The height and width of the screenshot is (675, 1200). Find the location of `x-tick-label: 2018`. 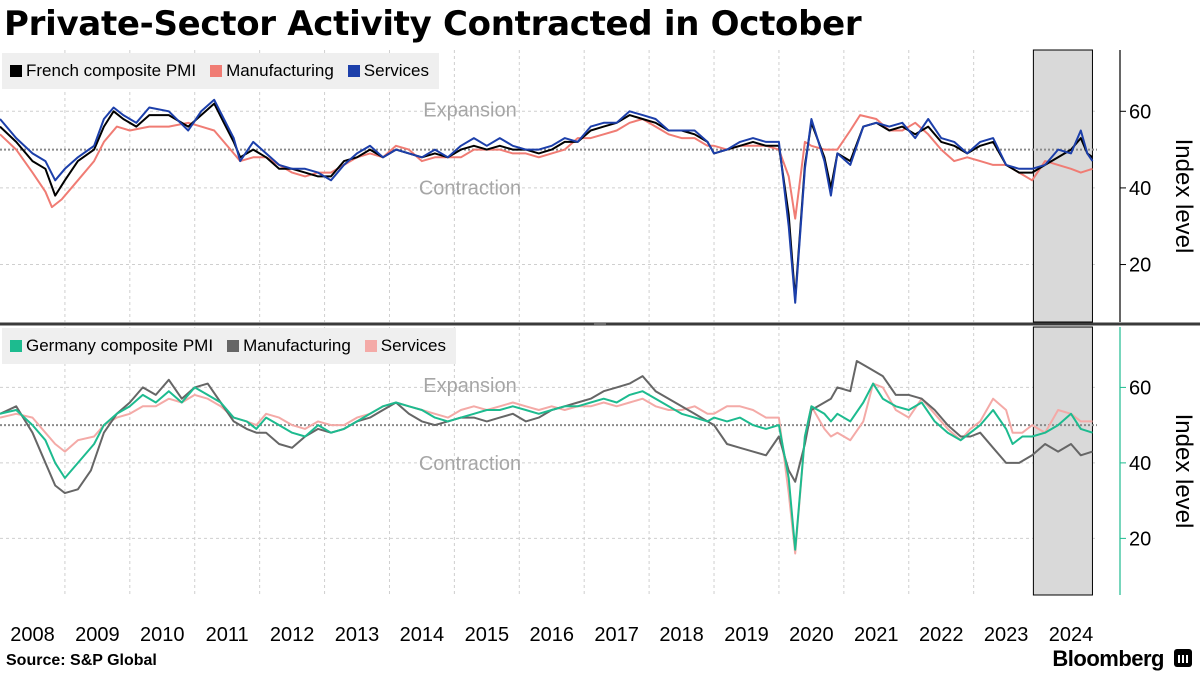

x-tick-label: 2018 is located at coordinates (681, 635).